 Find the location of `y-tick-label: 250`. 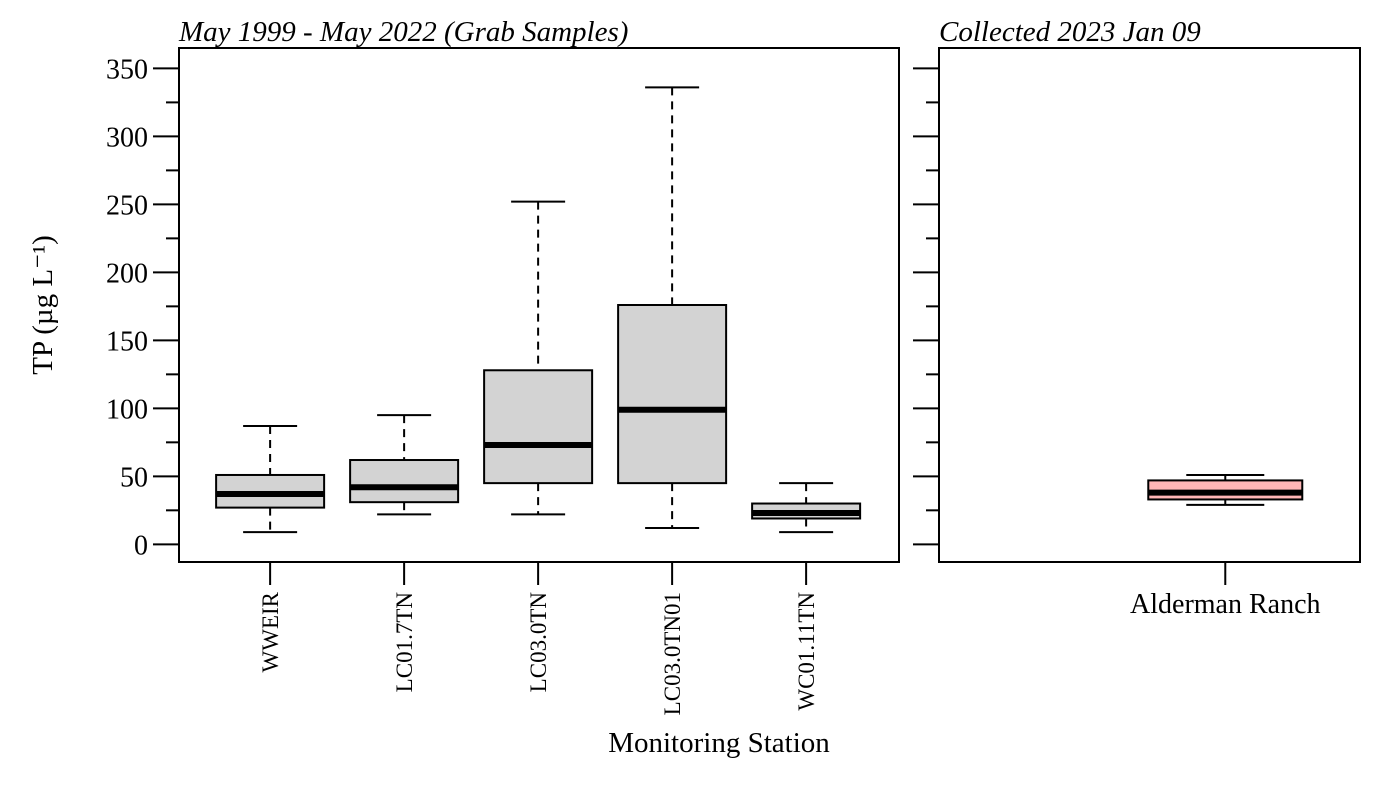

y-tick-label: 250 is located at coordinates (127, 205).